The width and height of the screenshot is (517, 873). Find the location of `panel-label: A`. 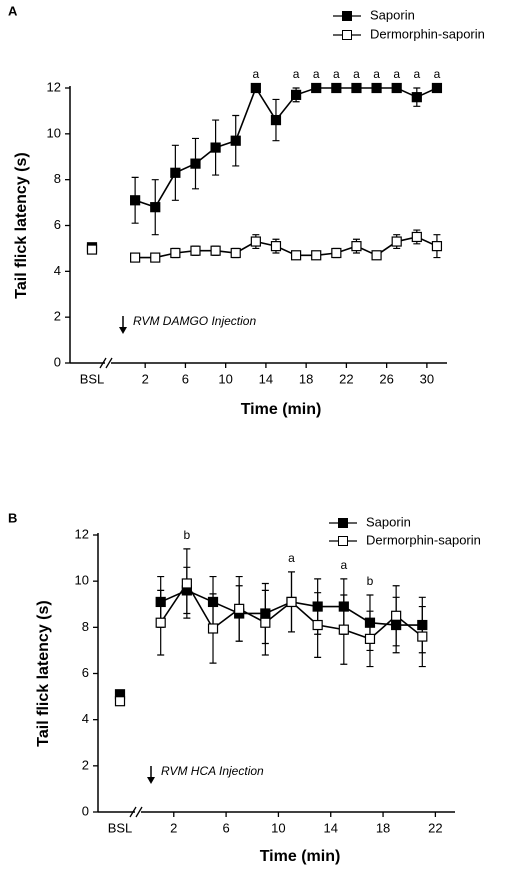

panel-label: A is located at coordinates (13, 10).